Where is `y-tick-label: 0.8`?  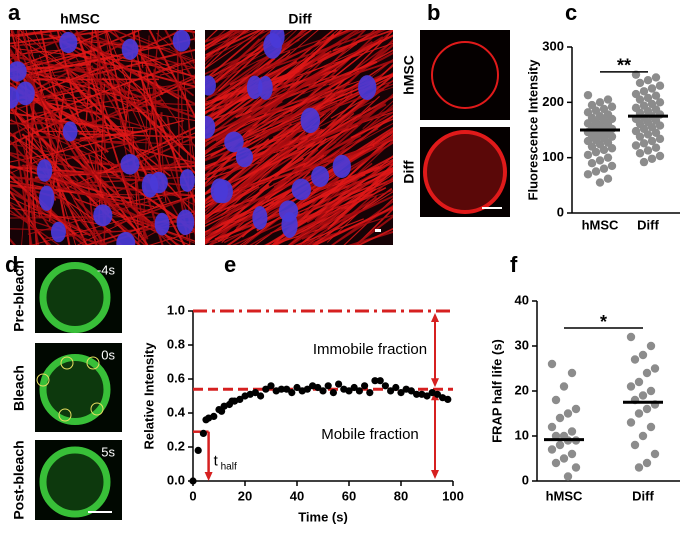 y-tick-label: 0.8 is located at coordinates (176, 343).